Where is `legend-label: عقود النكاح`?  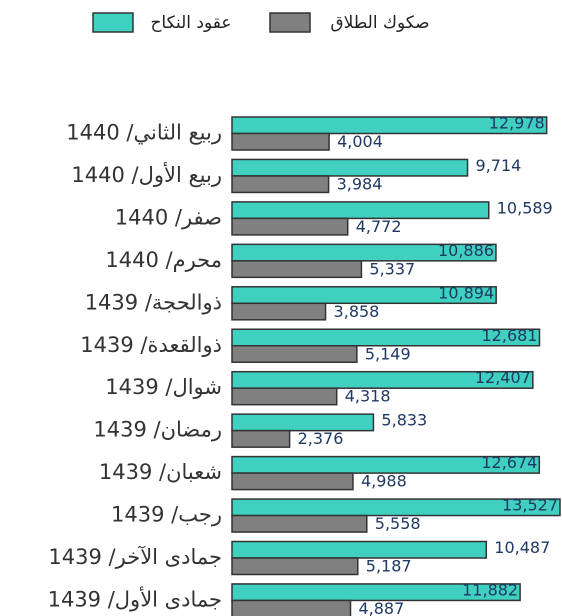 legend-label: عقود النكاح is located at coordinates (190, 23).